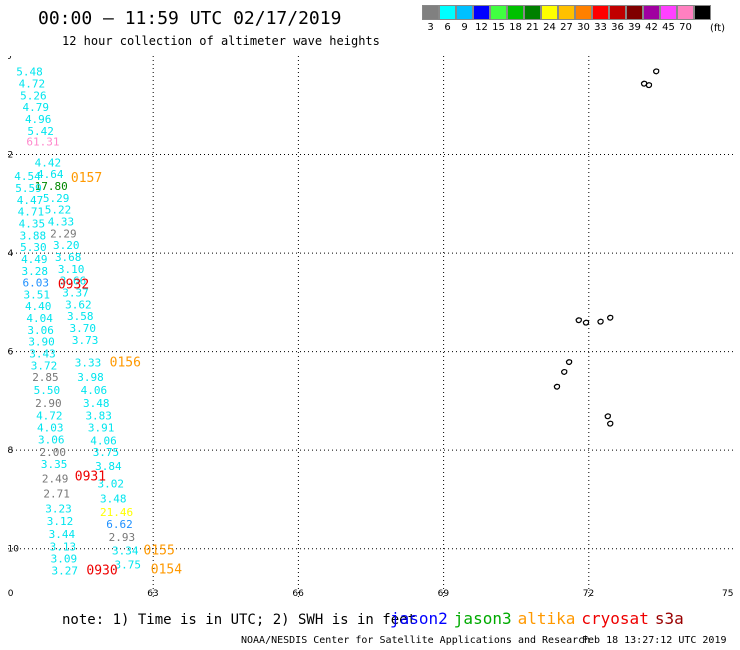 This screenshot has height=650, width=740. What do you see at coordinates (68, 257) in the screenshot?
I see `swh-value: 3.68` at bounding box center [68, 257].